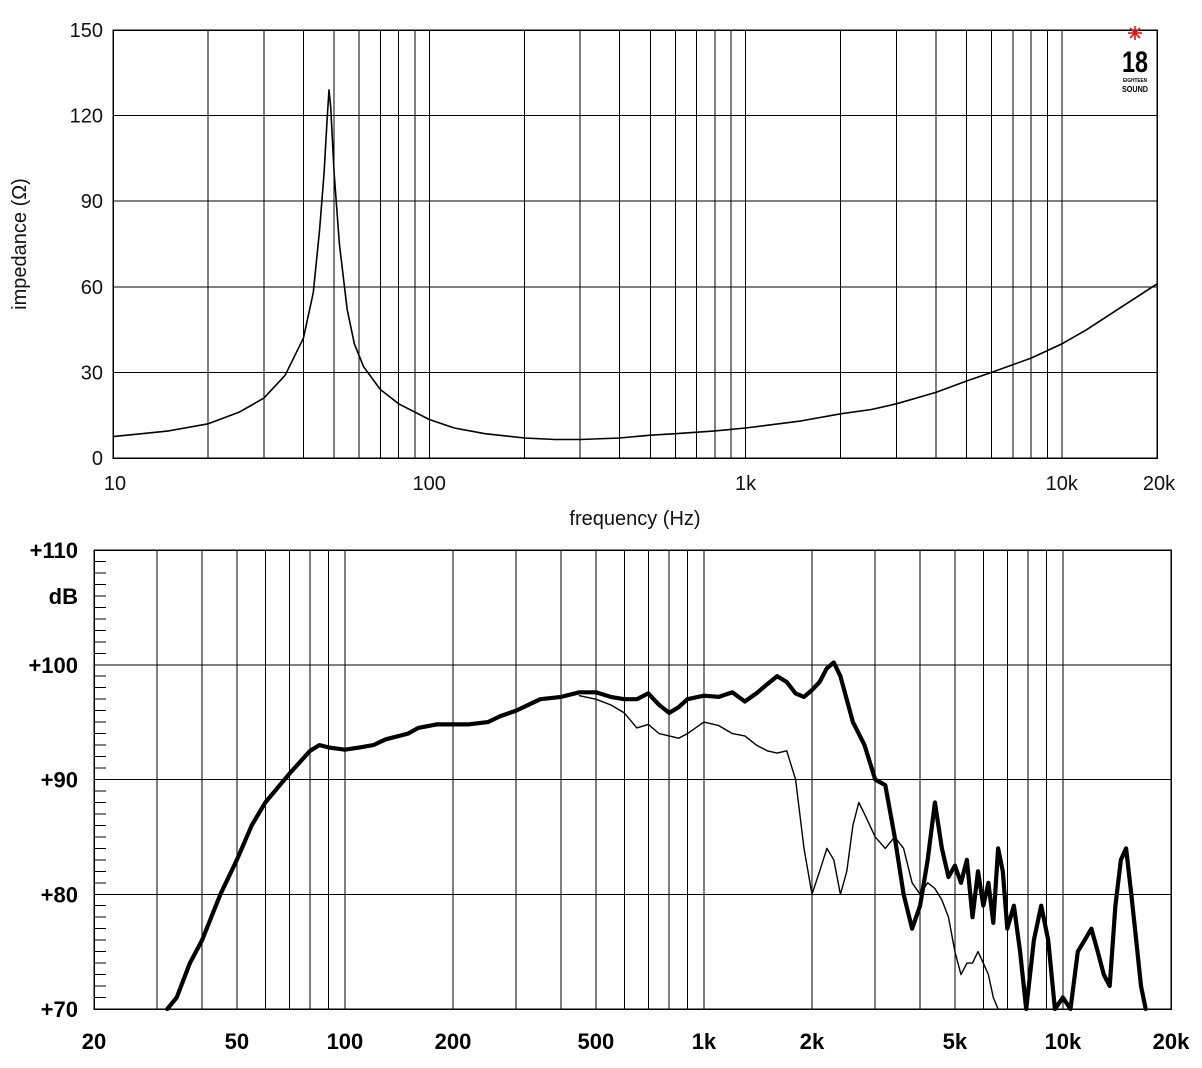 Image resolution: width=1202 pixels, height=1068 pixels. Describe the element at coordinates (92, 288) in the screenshot. I see `impedance-y-tick-label: 60` at that location.